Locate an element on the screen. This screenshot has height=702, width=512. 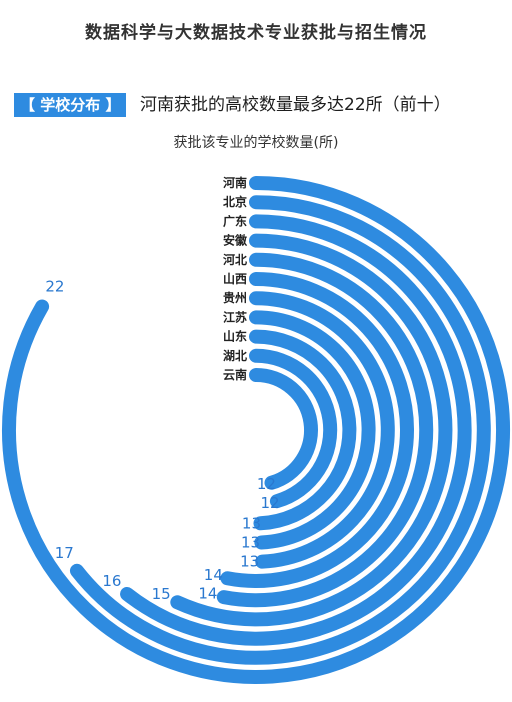
category-label-3: 安徽 is located at coordinates (235, 240).